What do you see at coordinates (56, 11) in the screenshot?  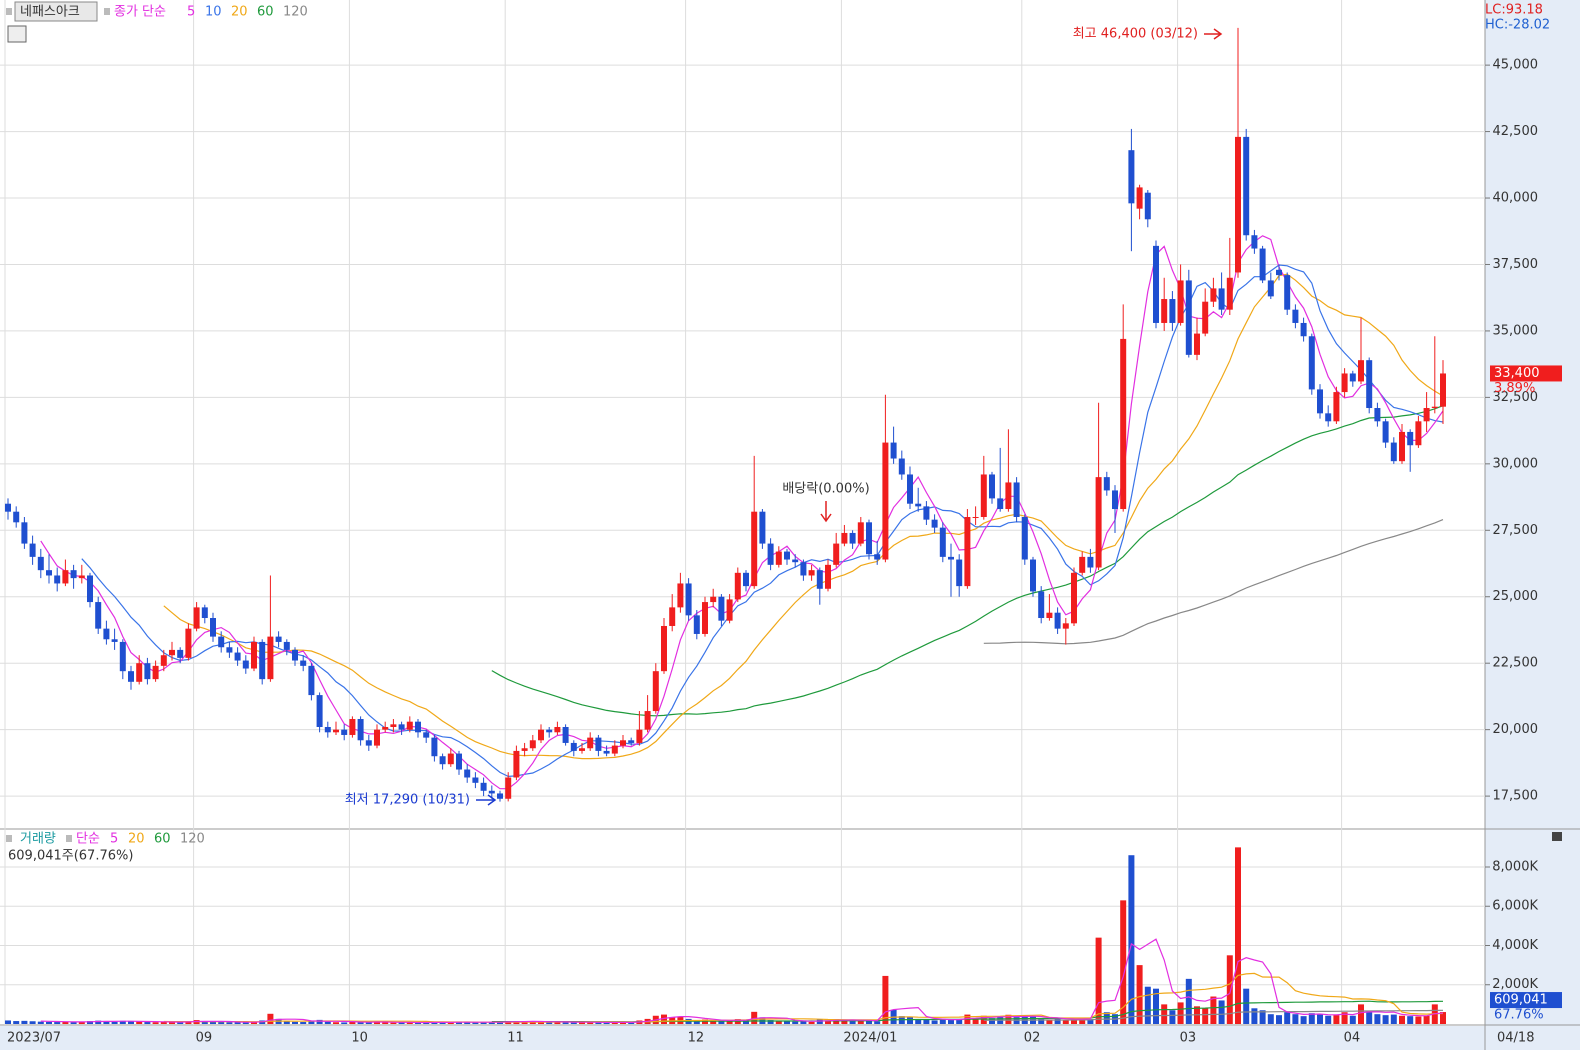 I see `symbol-box` at bounding box center [56, 11].